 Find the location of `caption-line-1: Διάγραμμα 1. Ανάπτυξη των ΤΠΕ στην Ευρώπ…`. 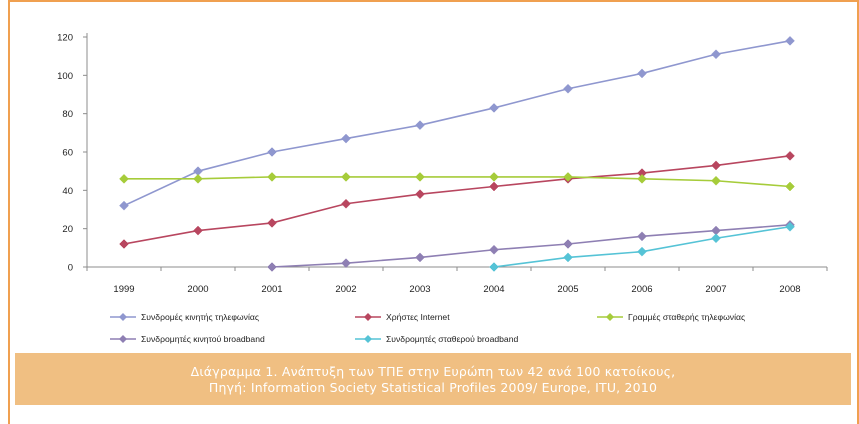

caption-line-1: Διάγραμμα 1. Ανάπτυξη των ΤΠΕ στην Ευρώπ… is located at coordinates (433, 371).